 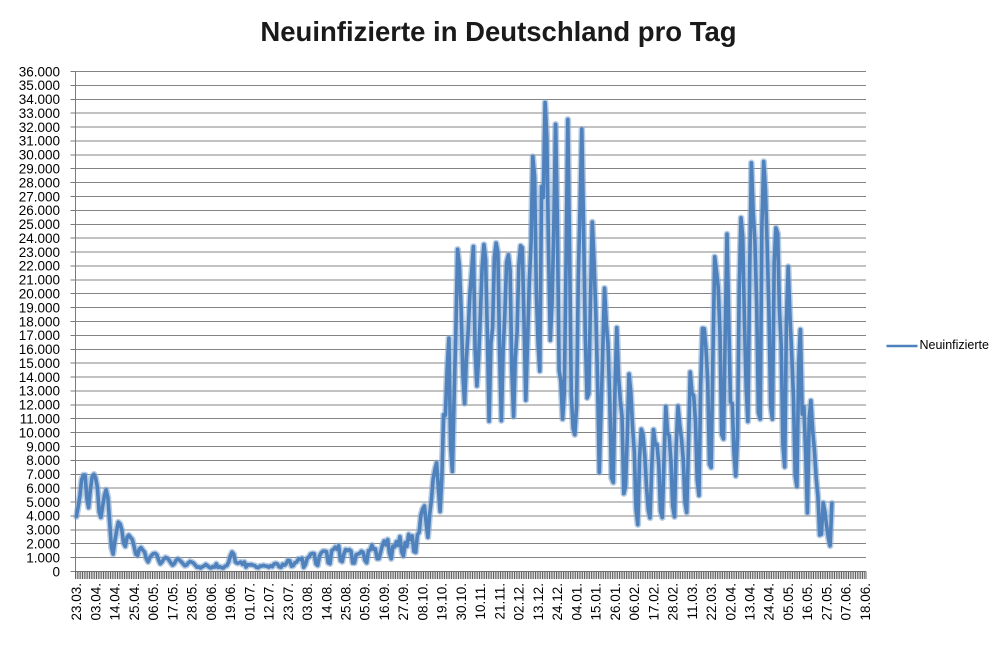 What do you see at coordinates (76, 602) in the screenshot?
I see `svg-text: 23.03.` at bounding box center [76, 602].